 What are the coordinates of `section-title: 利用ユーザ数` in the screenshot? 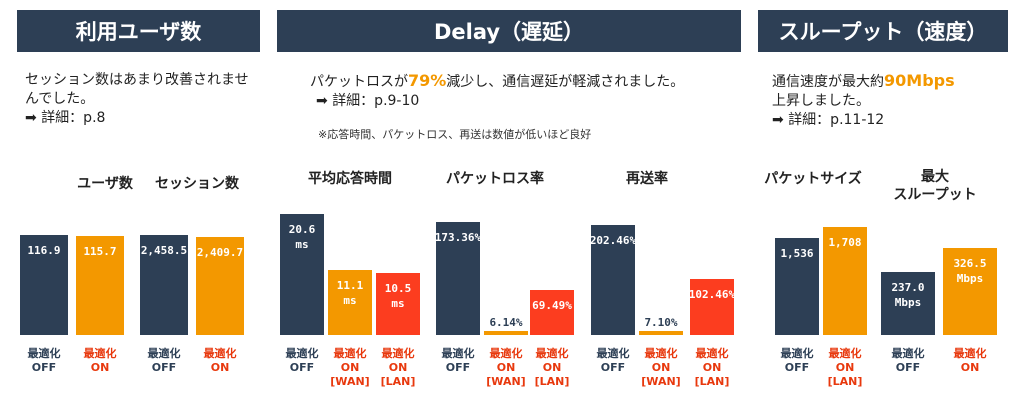 It's located at (138, 32).